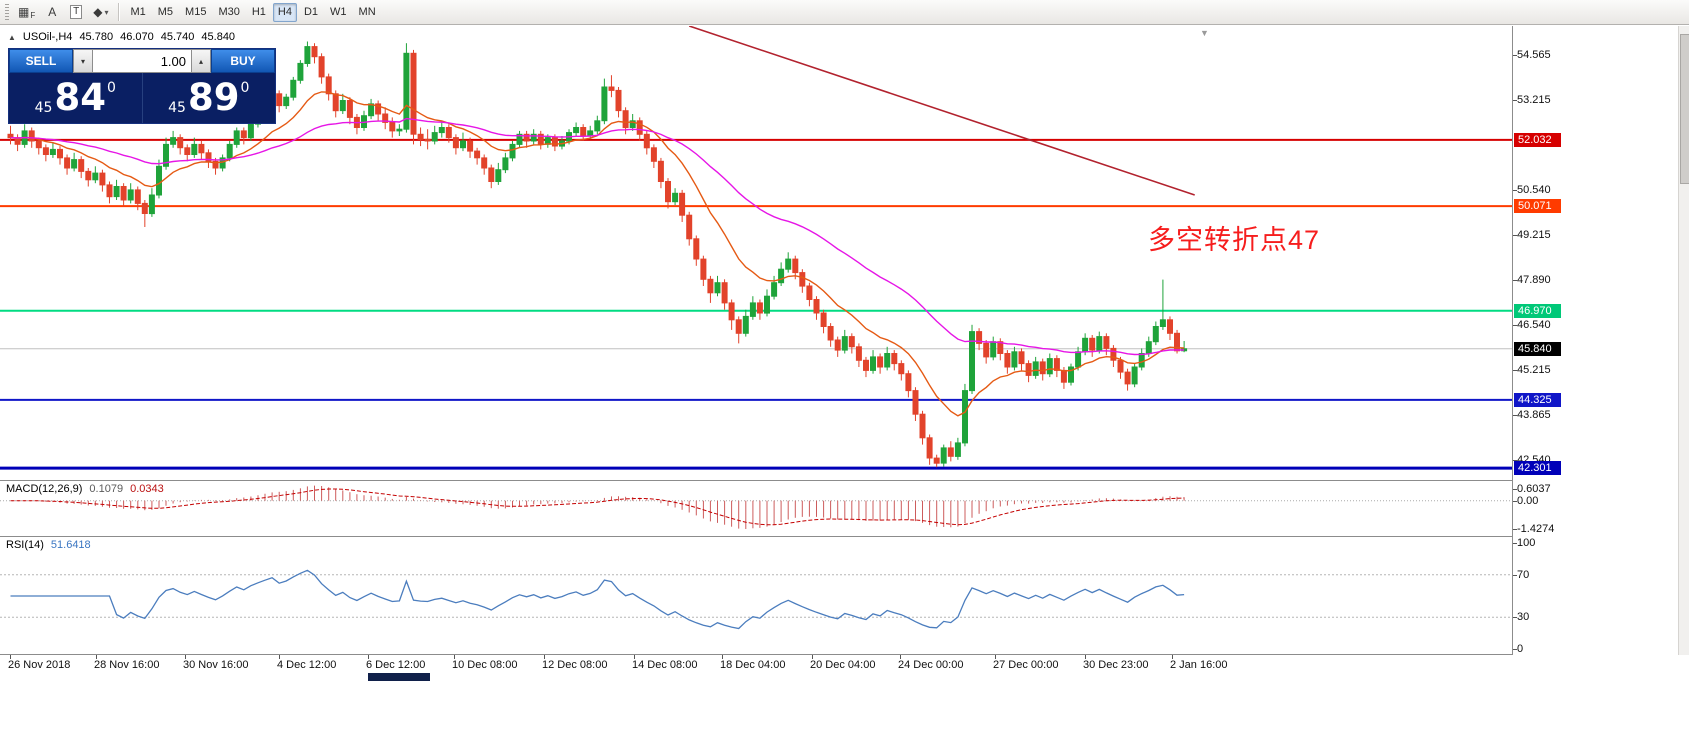 The image size is (1689, 731). I want to click on price-axis-label: 43.865, so click(1534, 415).